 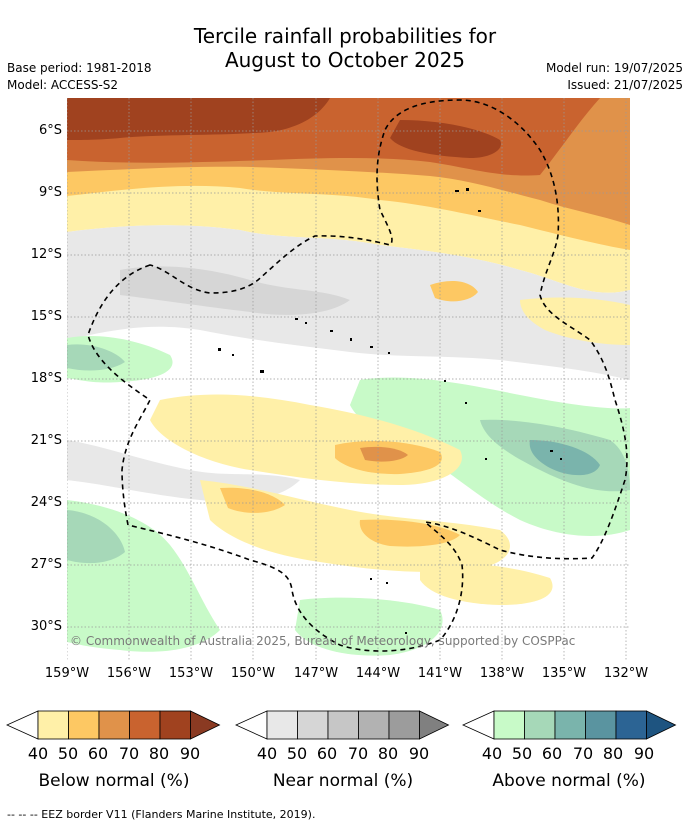 What do you see at coordinates (267, 753) in the screenshot?
I see `cbar1-tick-40: 40` at bounding box center [267, 753].